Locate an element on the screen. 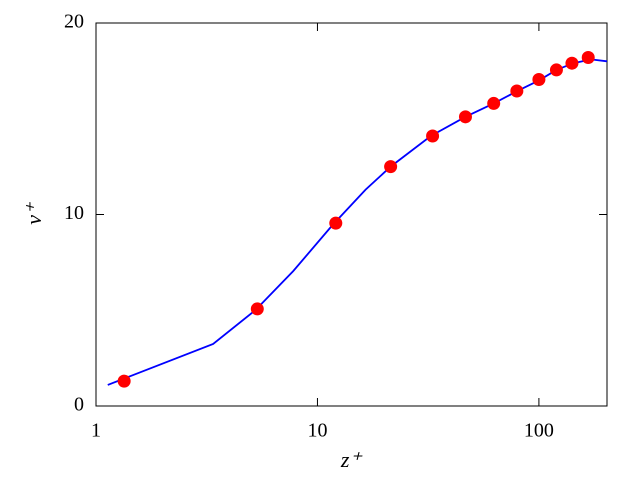  x-axis-label: z⁺ is located at coordinates (352, 459).